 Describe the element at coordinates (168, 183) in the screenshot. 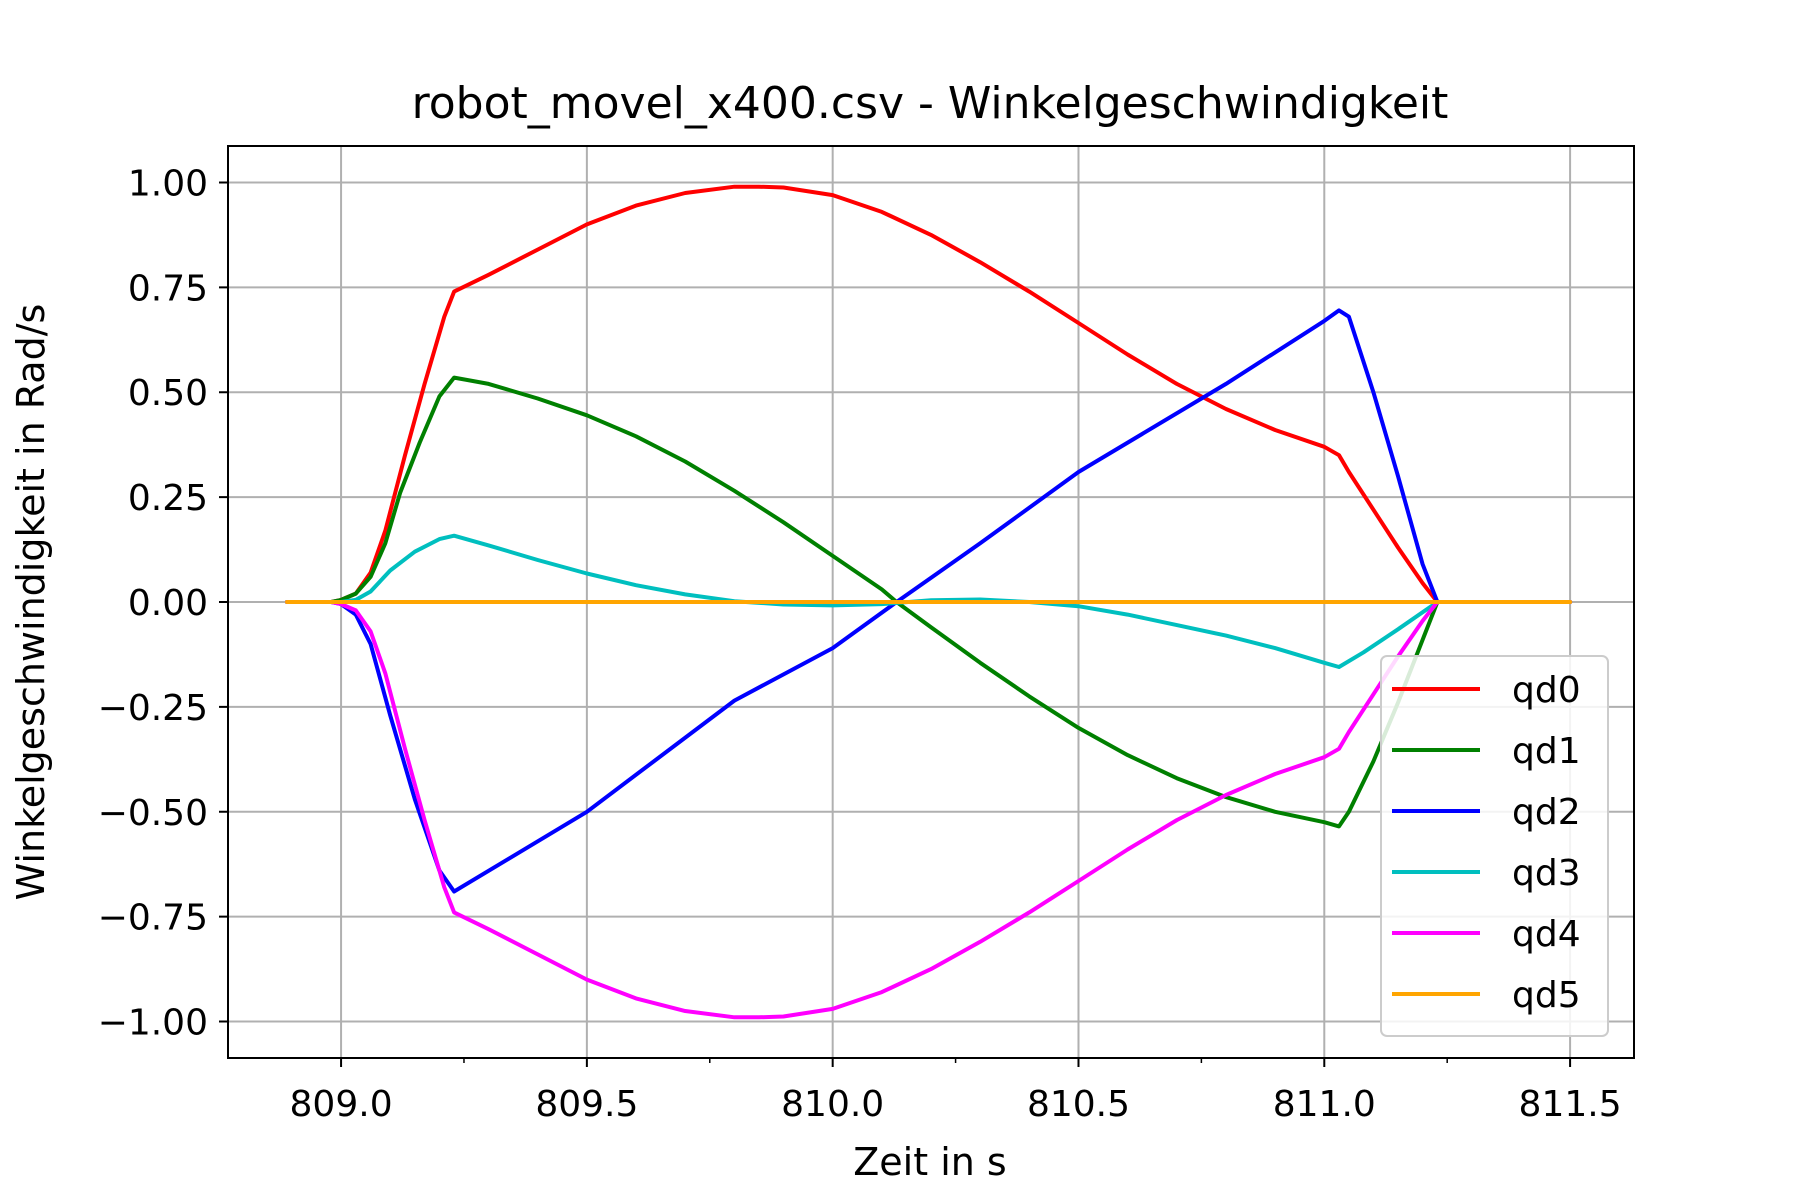

I see `y-tick-label: 1.00` at that location.